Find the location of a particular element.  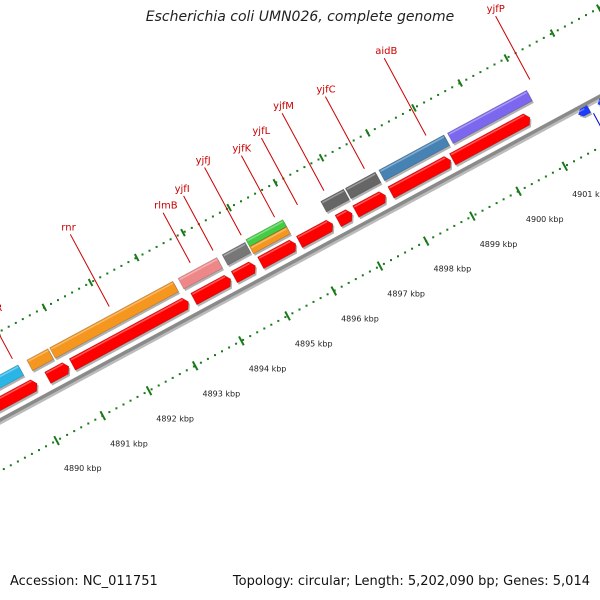

gene-label-yjfI: yjfI is located at coordinates (182, 189).